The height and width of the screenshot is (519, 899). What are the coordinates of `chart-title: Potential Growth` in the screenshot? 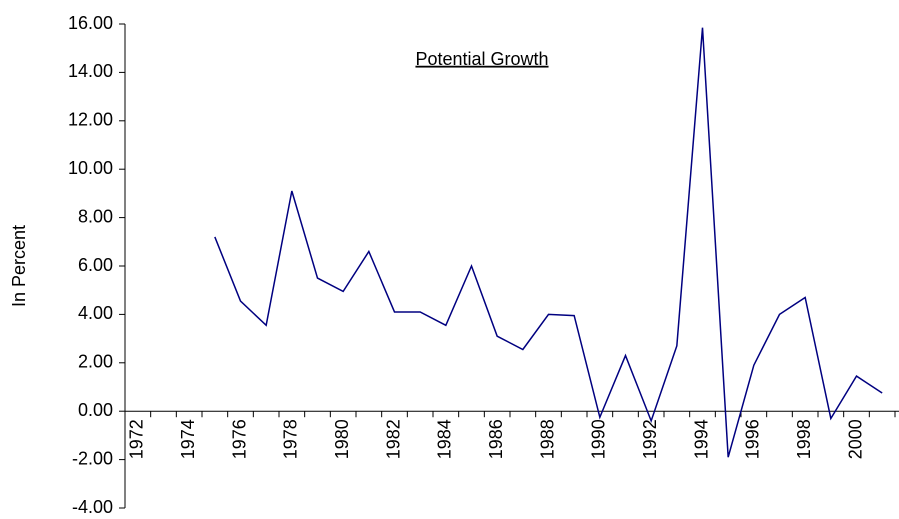 It's located at (481, 59).